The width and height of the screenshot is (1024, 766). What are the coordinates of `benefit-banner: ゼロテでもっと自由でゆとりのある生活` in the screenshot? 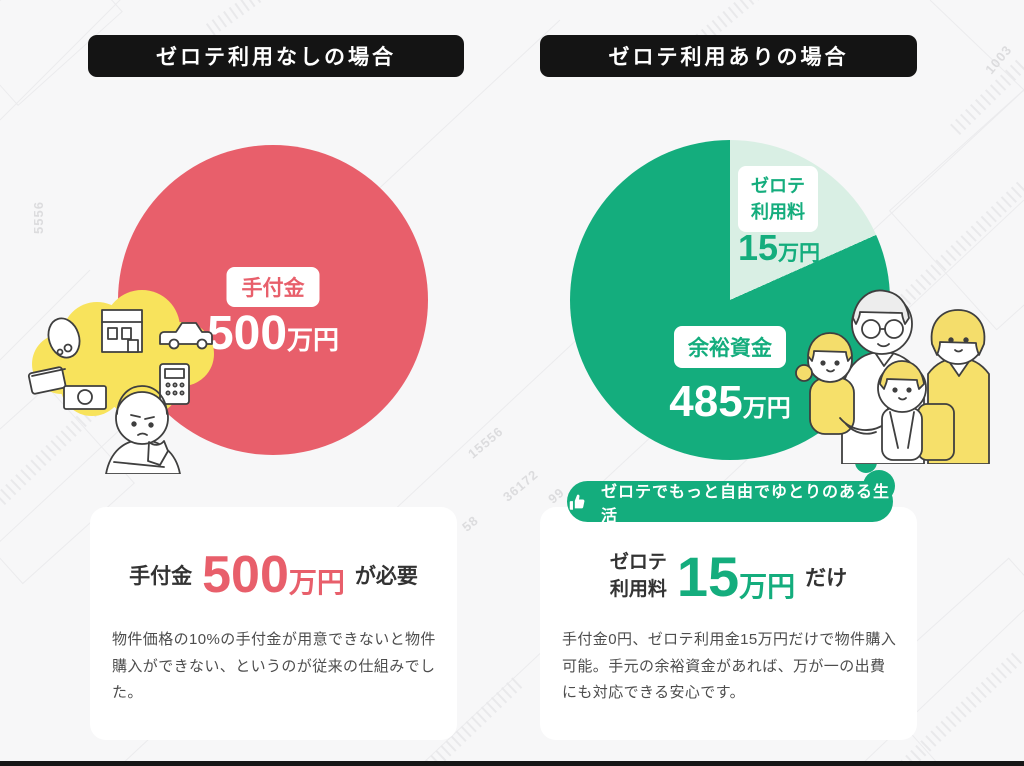 It's located at (730, 503).